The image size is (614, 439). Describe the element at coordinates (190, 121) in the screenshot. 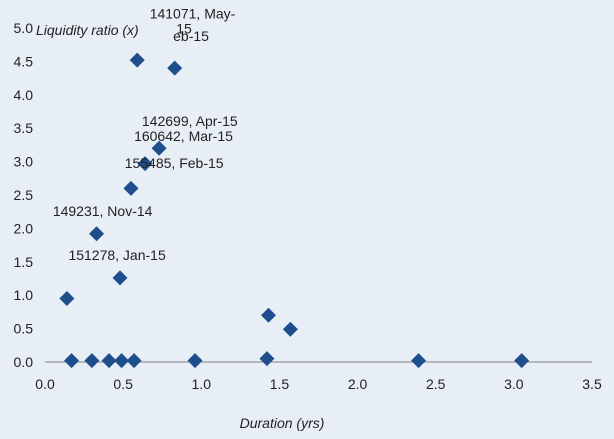

I see `data-label: 142699, Apr-15` at that location.